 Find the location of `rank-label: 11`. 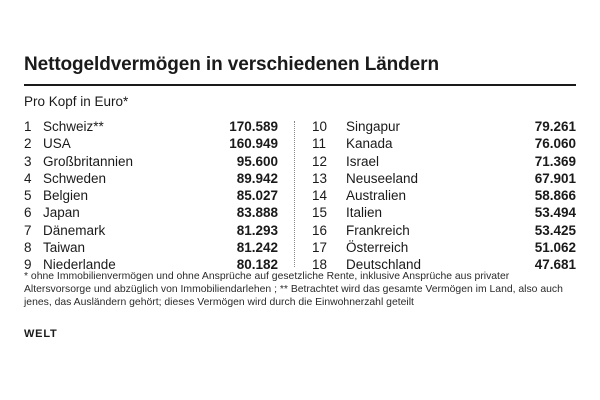

rank-label: 11 is located at coordinates (319, 144).